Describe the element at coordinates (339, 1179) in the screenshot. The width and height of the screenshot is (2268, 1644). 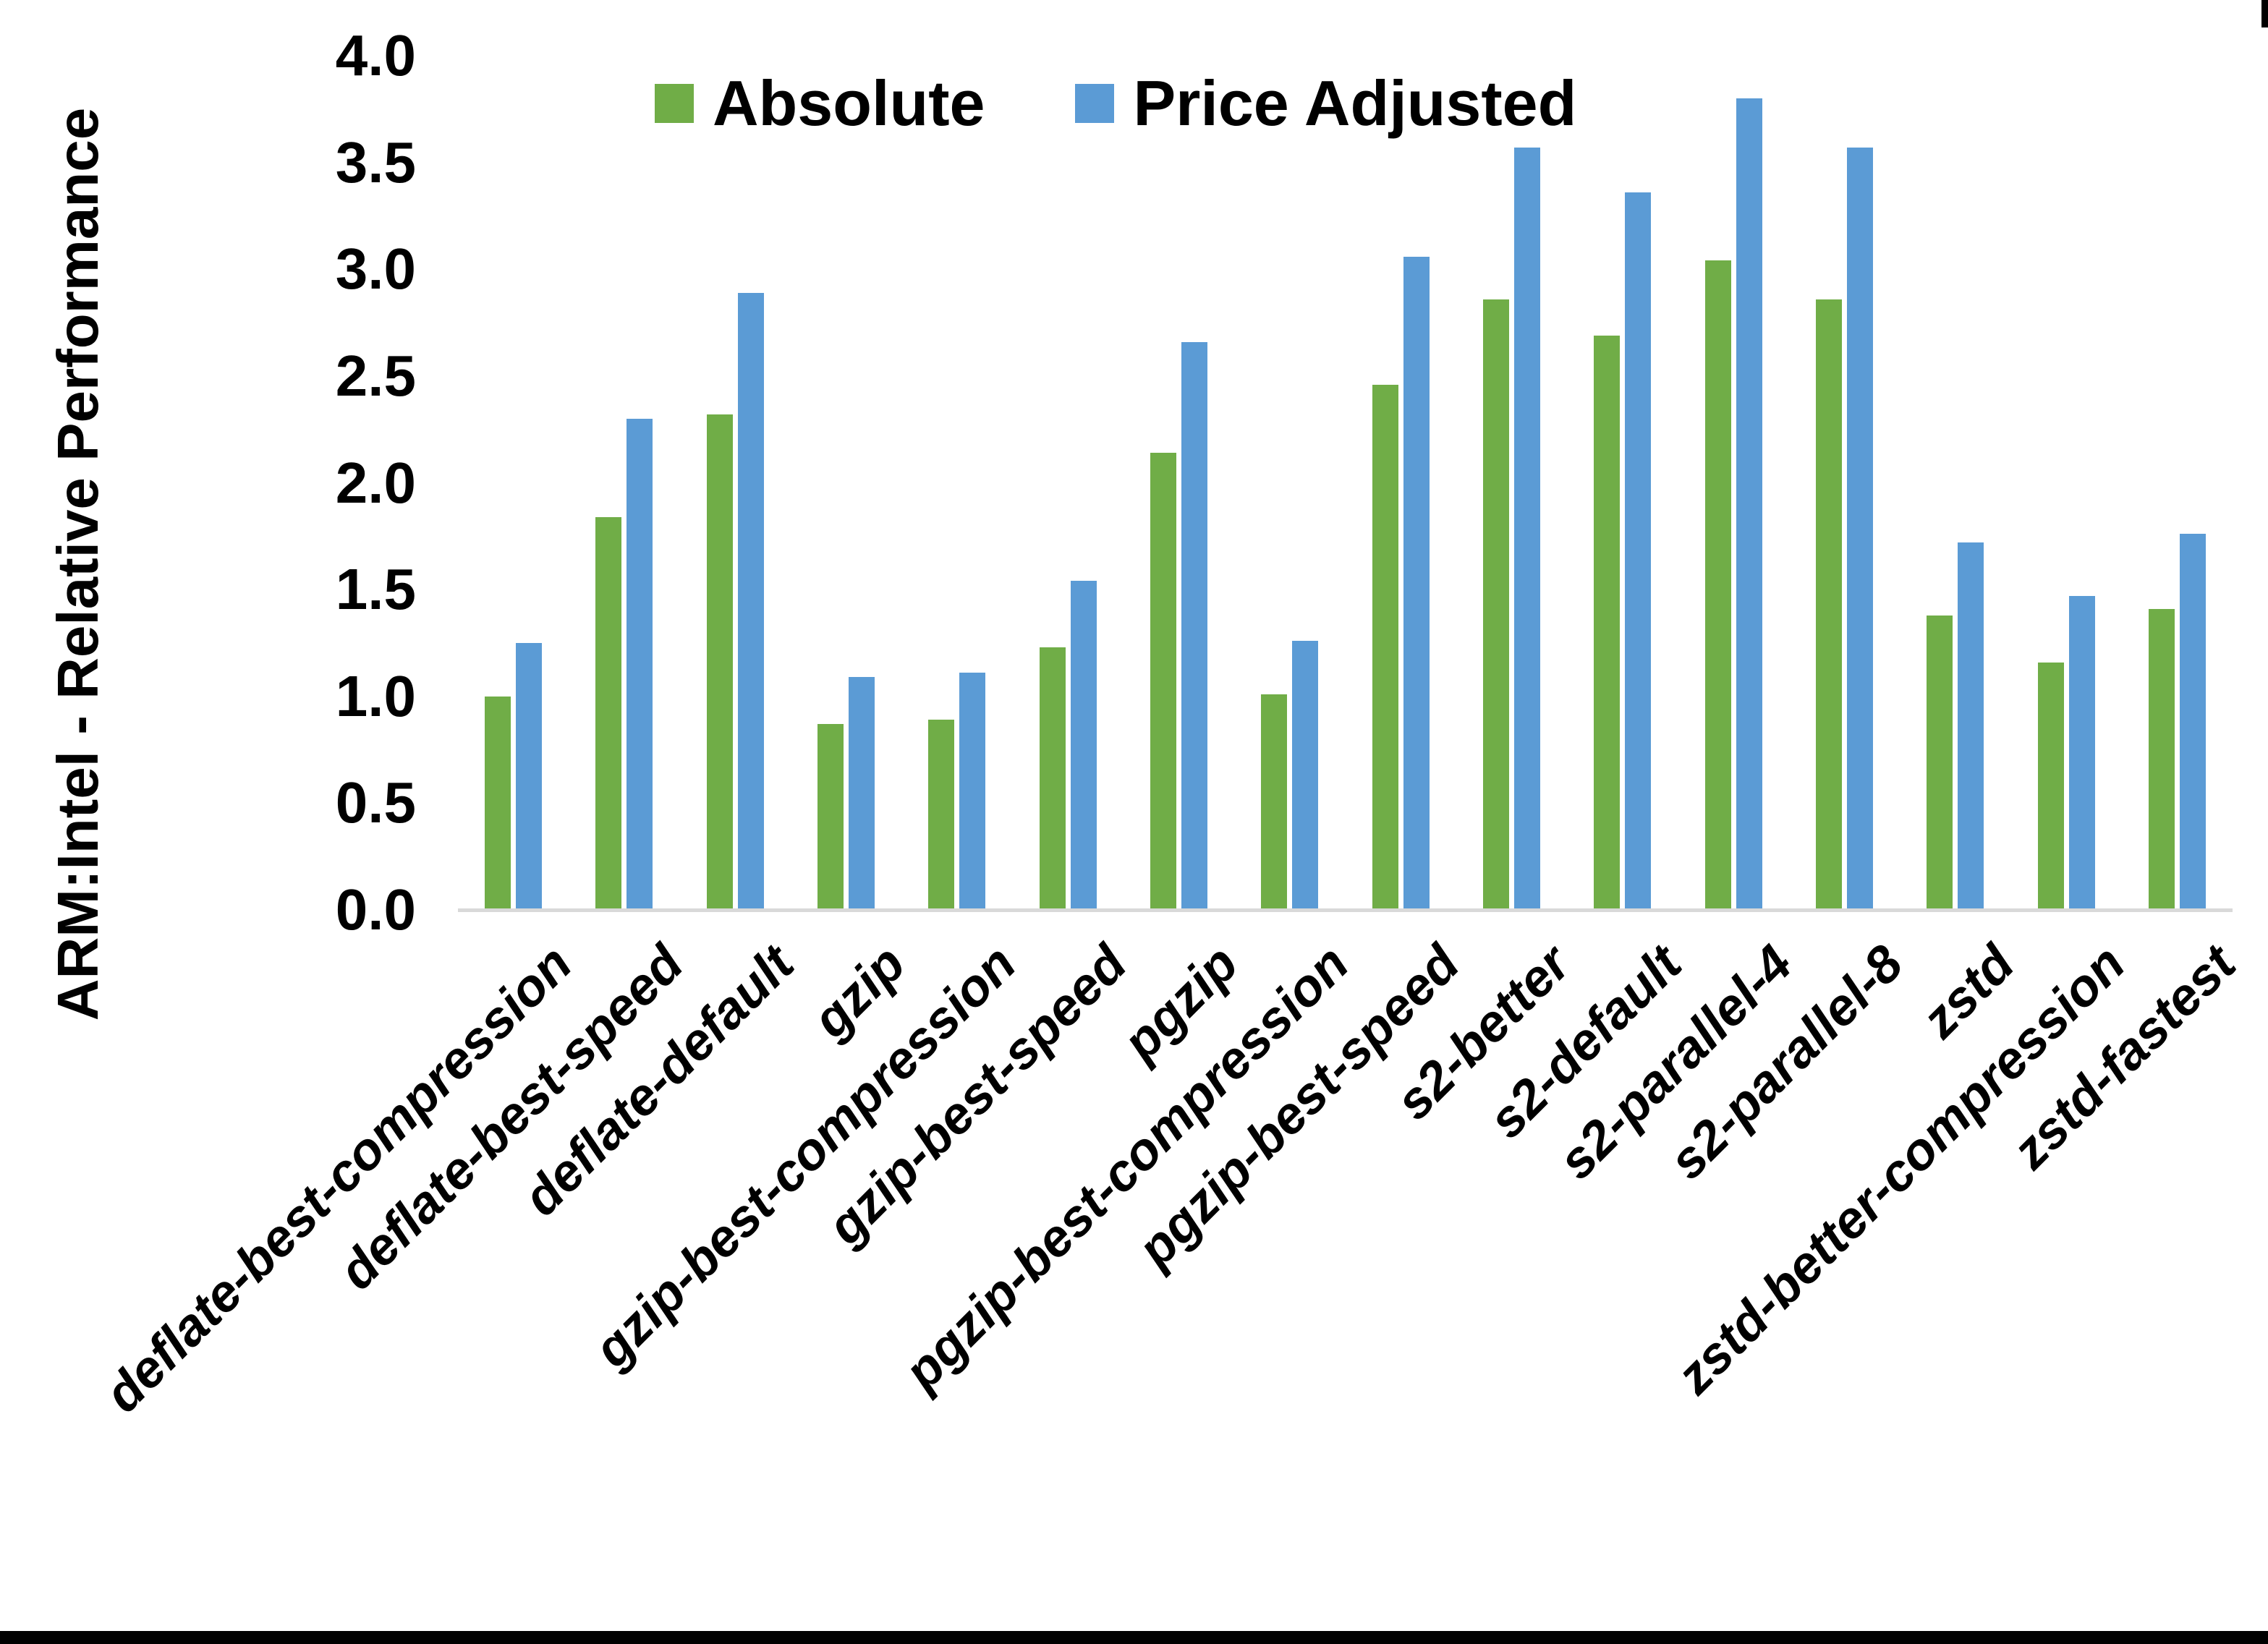
I see `x-label-deflate-best-compression: deflate-best-compression` at that location.